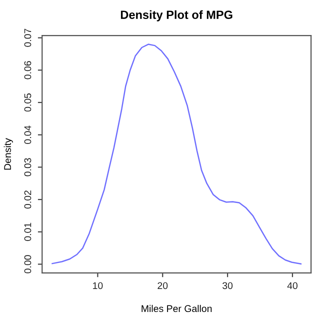  What do you see at coordinates (28, 231) in the screenshot?
I see `y-tick-label: 0.01` at bounding box center [28, 231].